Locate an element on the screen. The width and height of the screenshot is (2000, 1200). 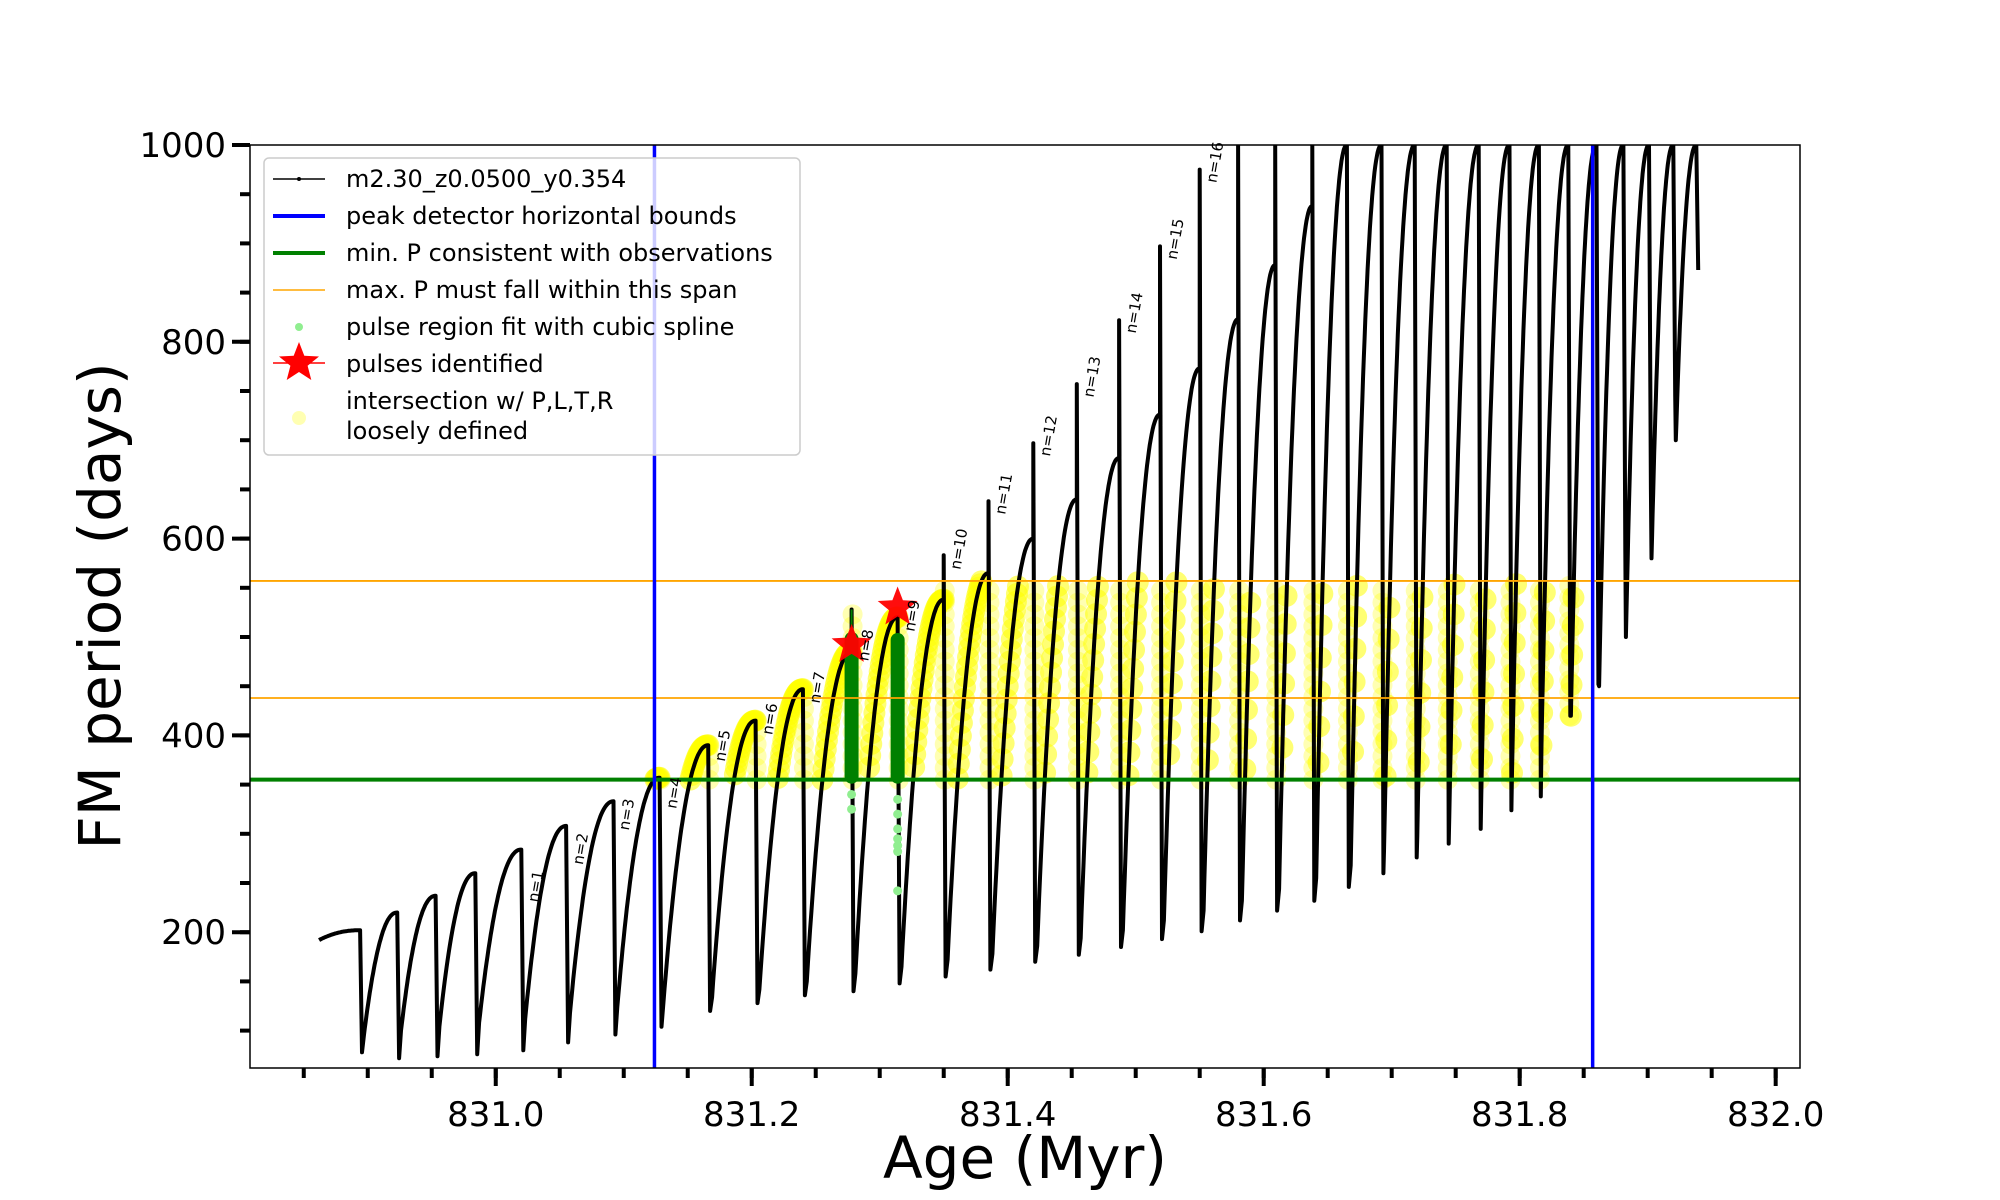
legend-circle-icon is located at coordinates (299, 418).